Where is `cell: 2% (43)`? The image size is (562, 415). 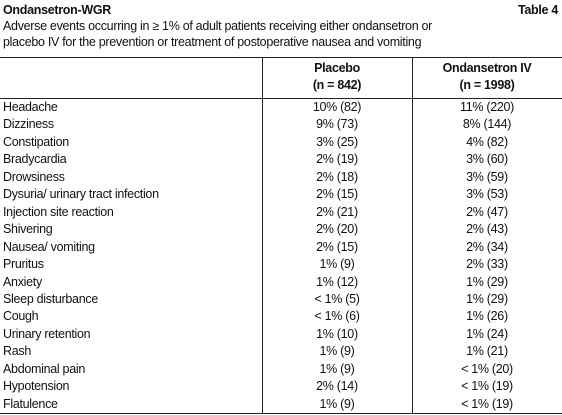
cell: 2% (43) is located at coordinates (487, 229).